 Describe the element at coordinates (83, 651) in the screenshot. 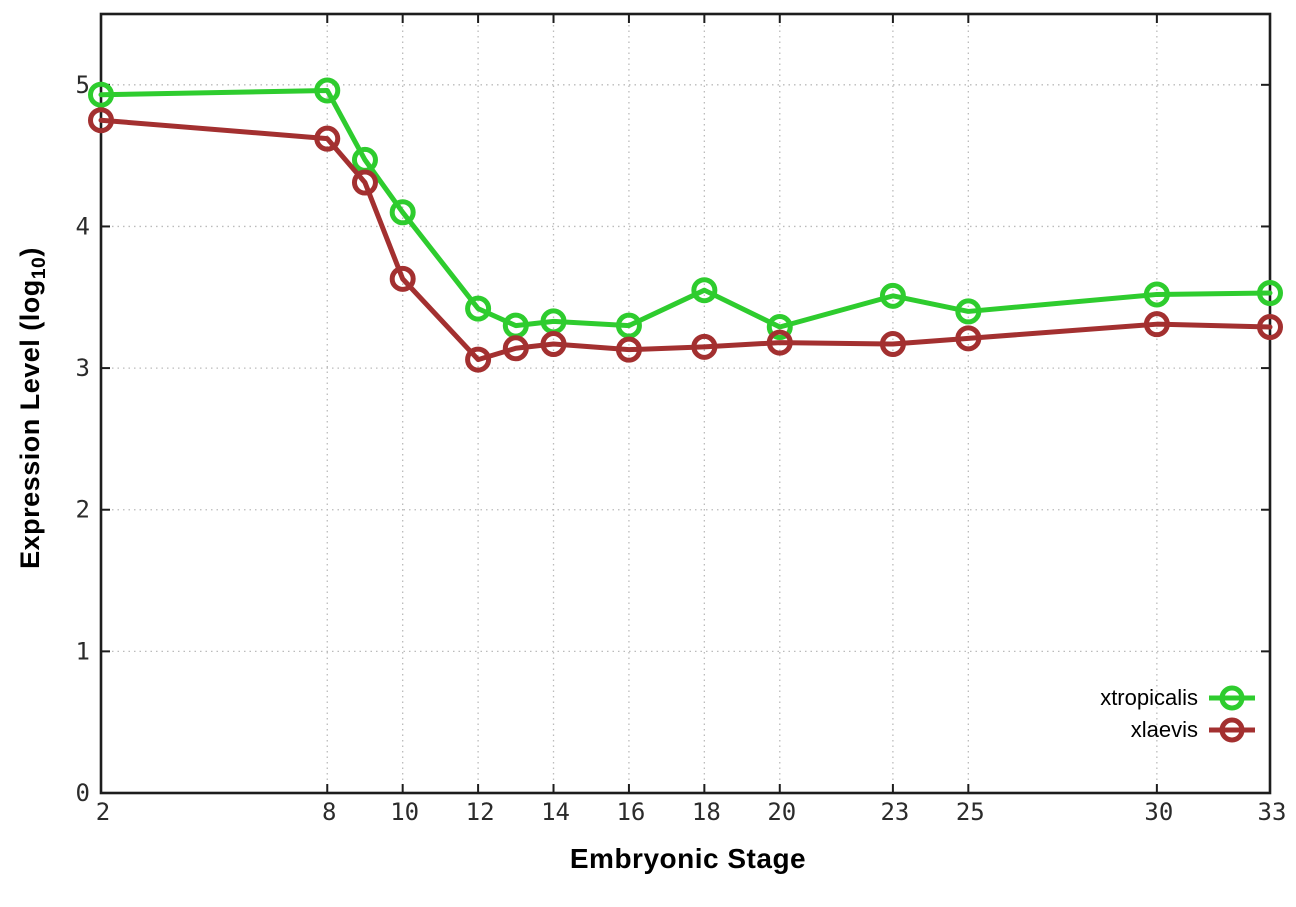

I see `svg-text: 1` at that location.